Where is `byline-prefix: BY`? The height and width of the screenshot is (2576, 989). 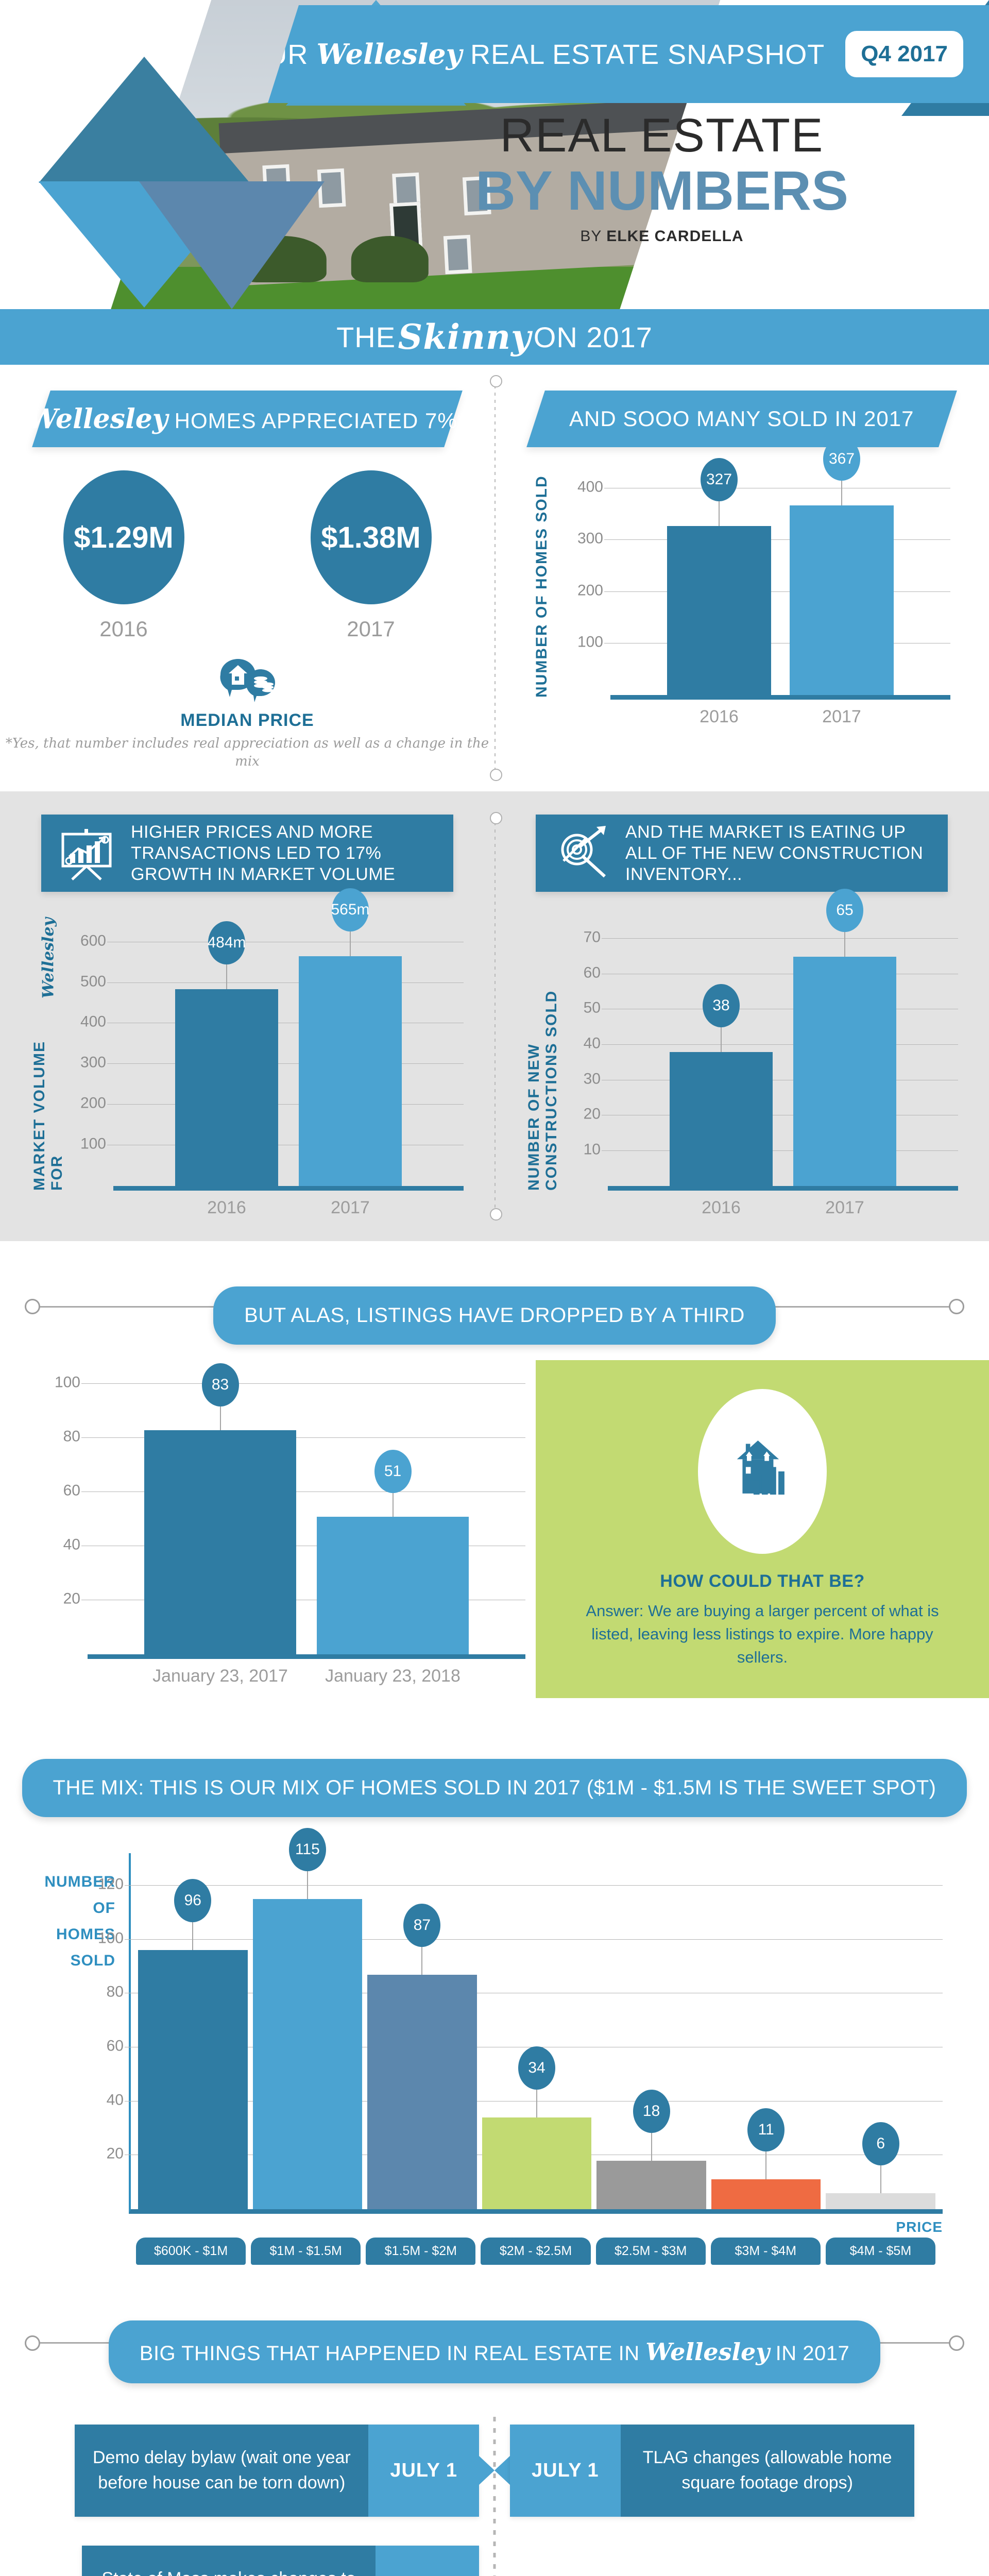
byline-prefix: BY is located at coordinates (591, 236).